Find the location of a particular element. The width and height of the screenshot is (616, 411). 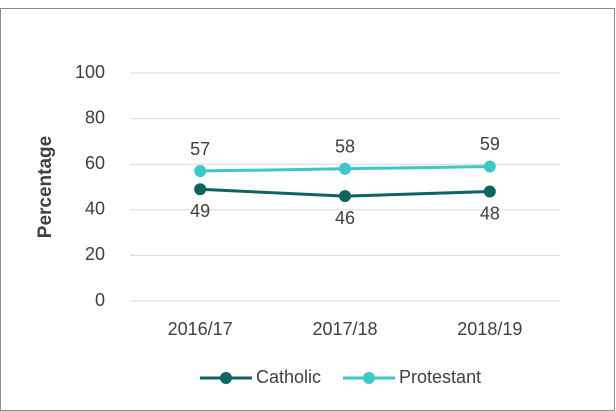

y-tick-label: 60 is located at coordinates (95, 163).